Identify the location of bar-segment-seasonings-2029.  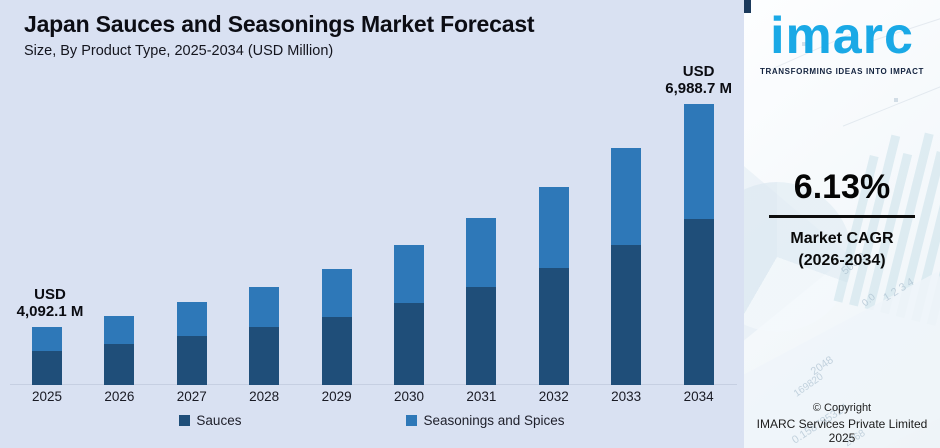
(336, 293).